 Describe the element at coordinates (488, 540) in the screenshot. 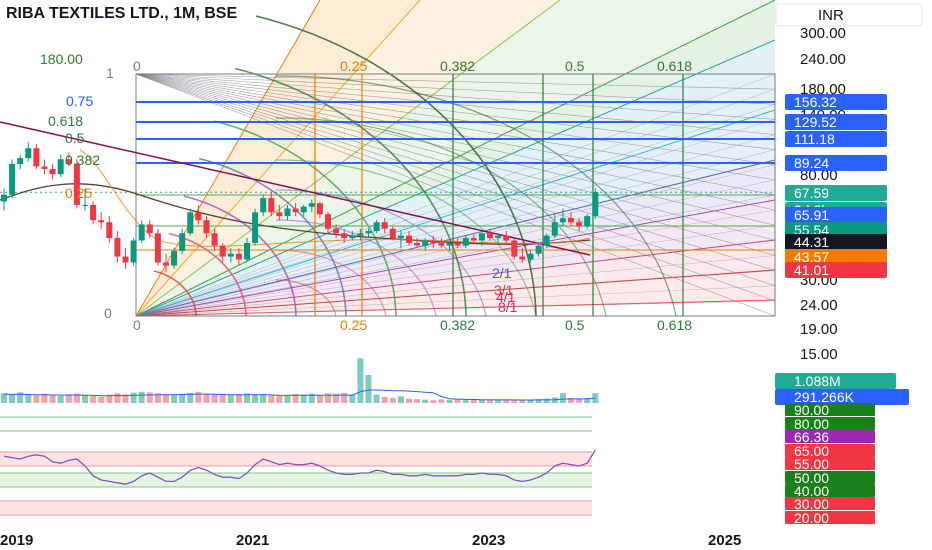

I see `x-tick-label: 2023` at that location.